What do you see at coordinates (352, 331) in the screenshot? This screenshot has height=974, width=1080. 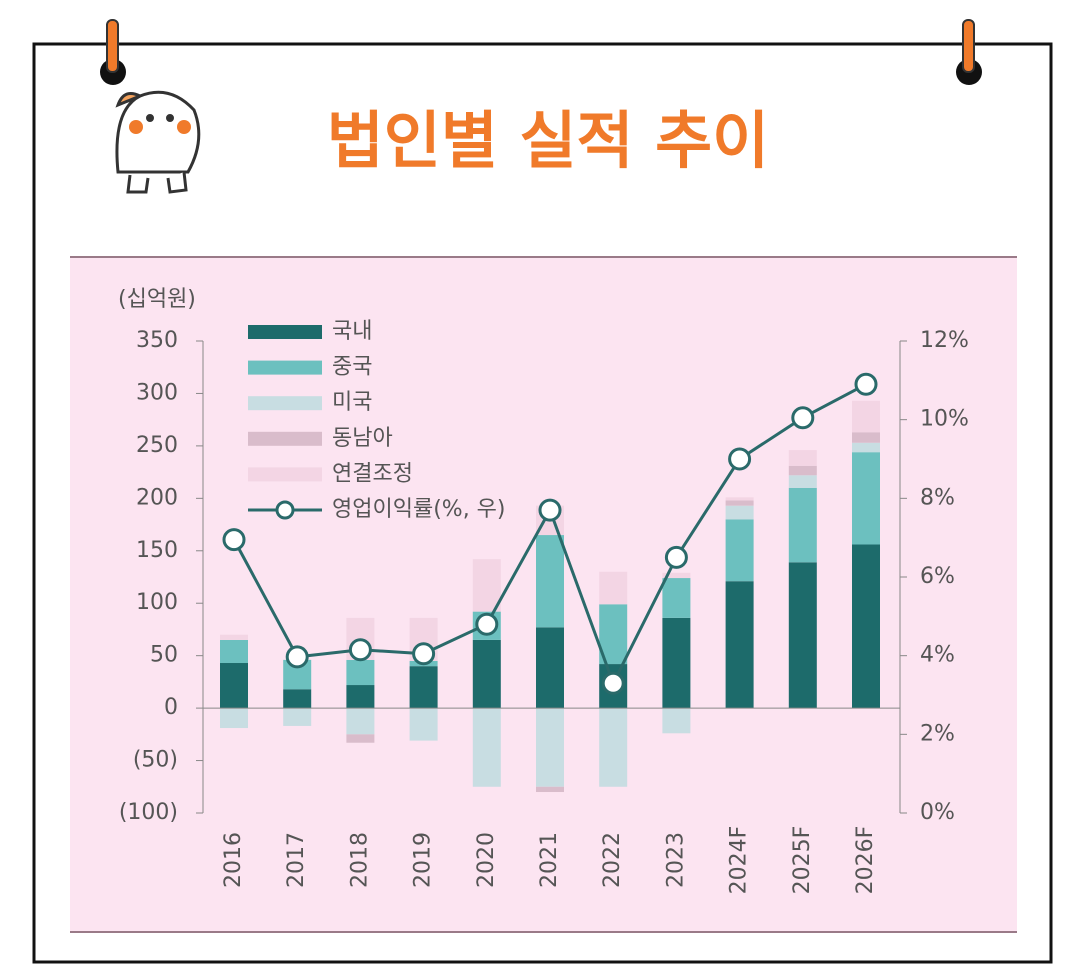 I see `legend-label: 국내` at bounding box center [352, 331].